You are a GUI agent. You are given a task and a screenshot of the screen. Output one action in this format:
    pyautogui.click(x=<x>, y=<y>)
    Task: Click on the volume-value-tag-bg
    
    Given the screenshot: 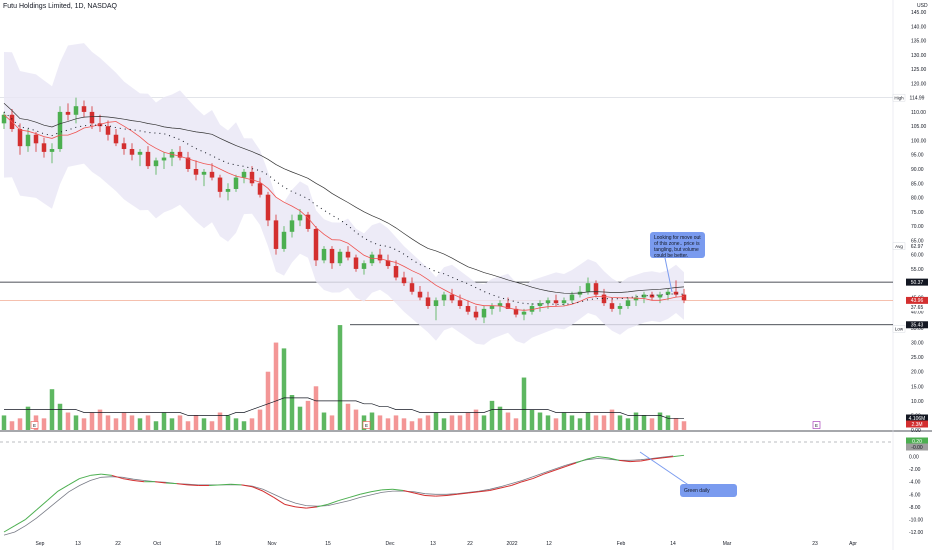 What is the action you would take?
    pyautogui.click(x=917, y=418)
    